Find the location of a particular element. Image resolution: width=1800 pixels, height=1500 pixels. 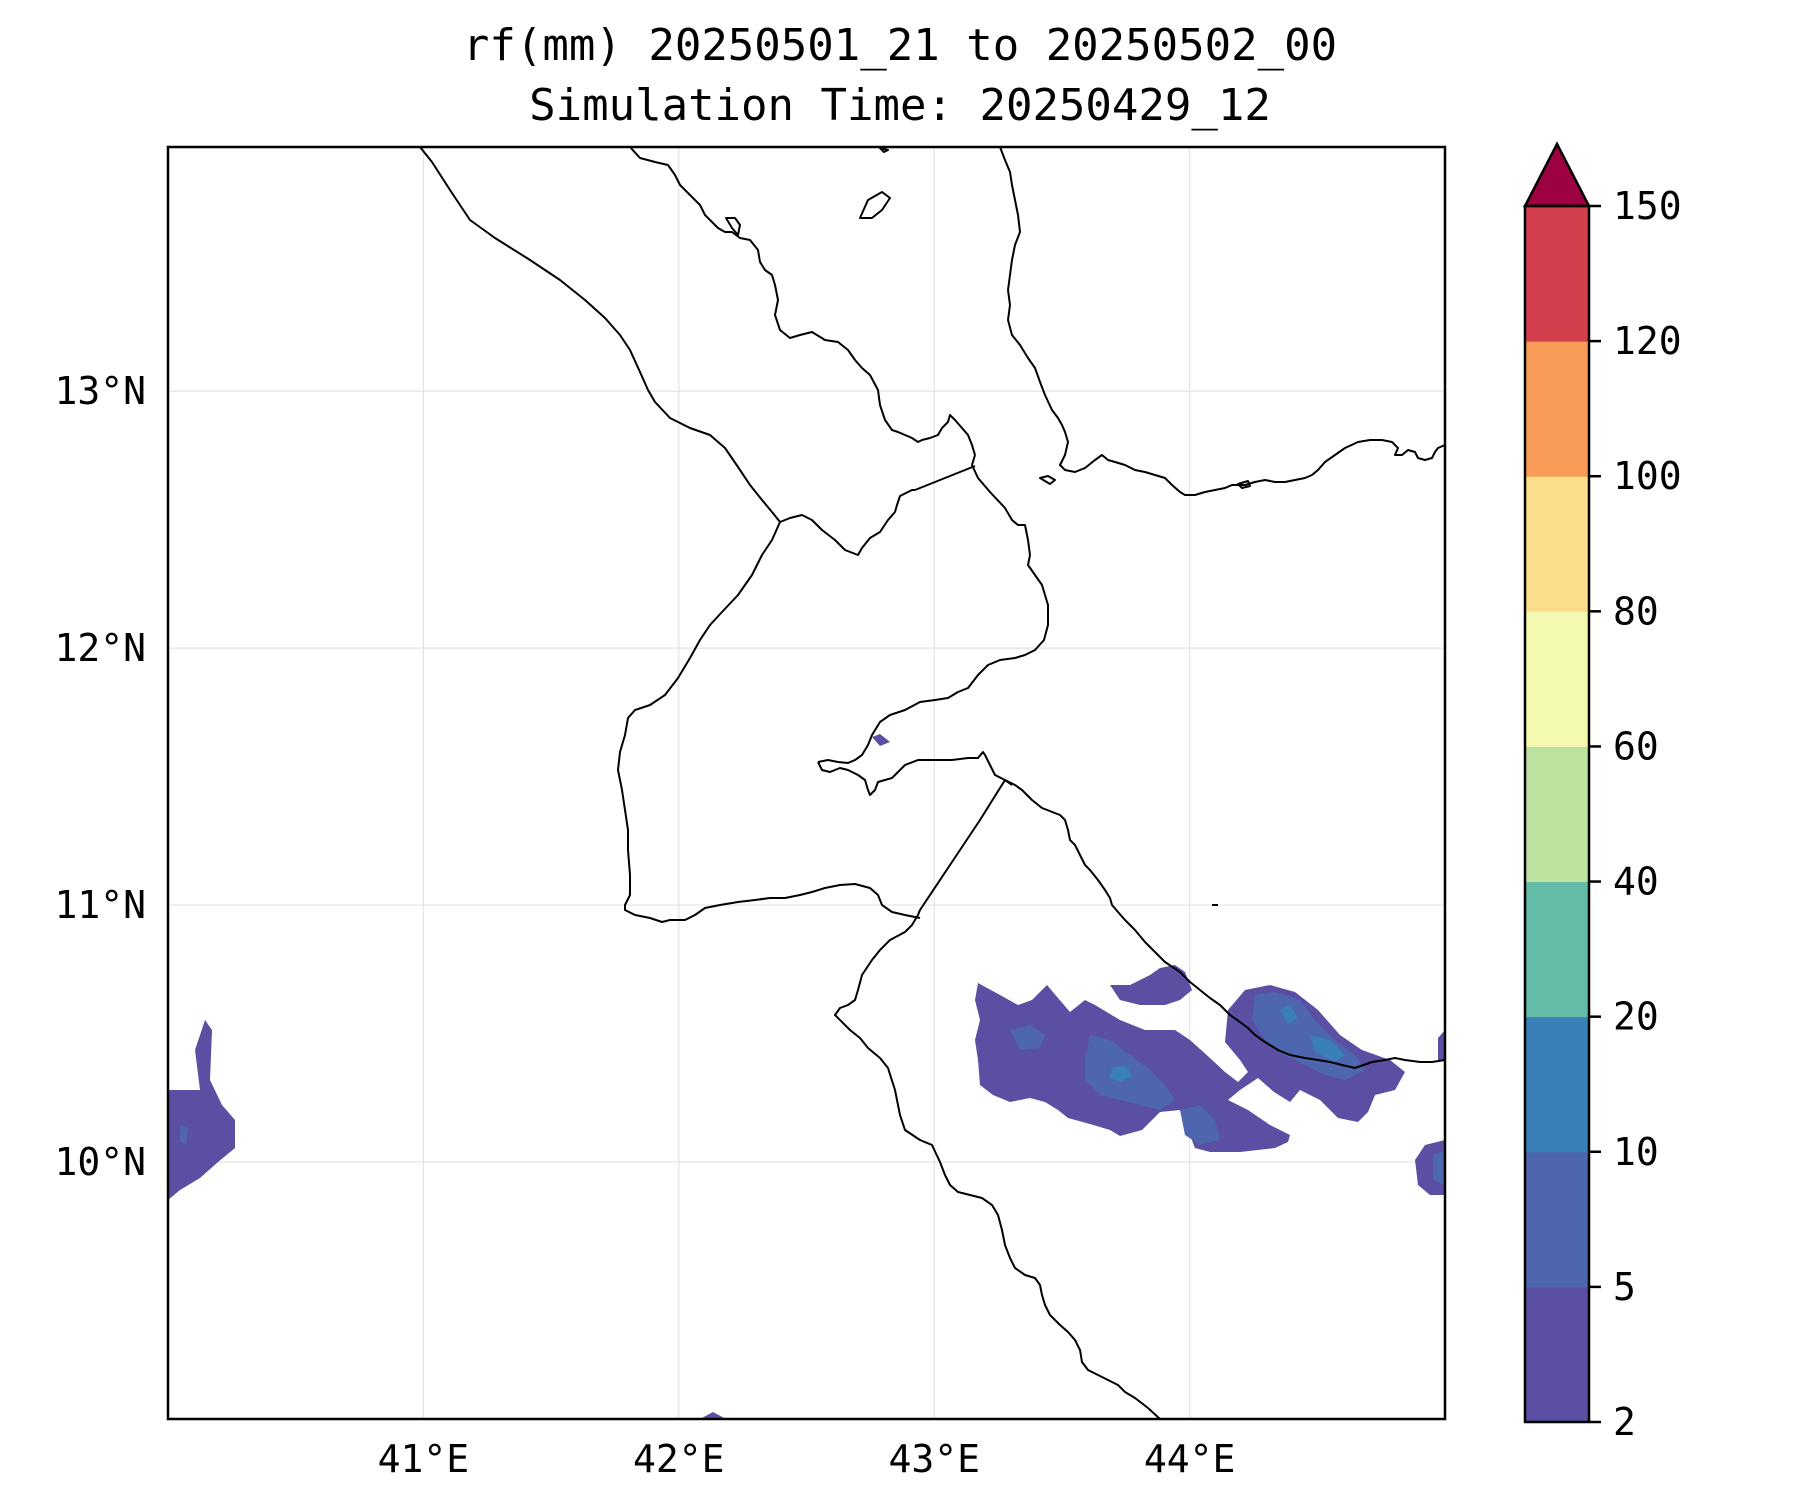

lat-tick-label: 12°N is located at coordinates (100, 648).